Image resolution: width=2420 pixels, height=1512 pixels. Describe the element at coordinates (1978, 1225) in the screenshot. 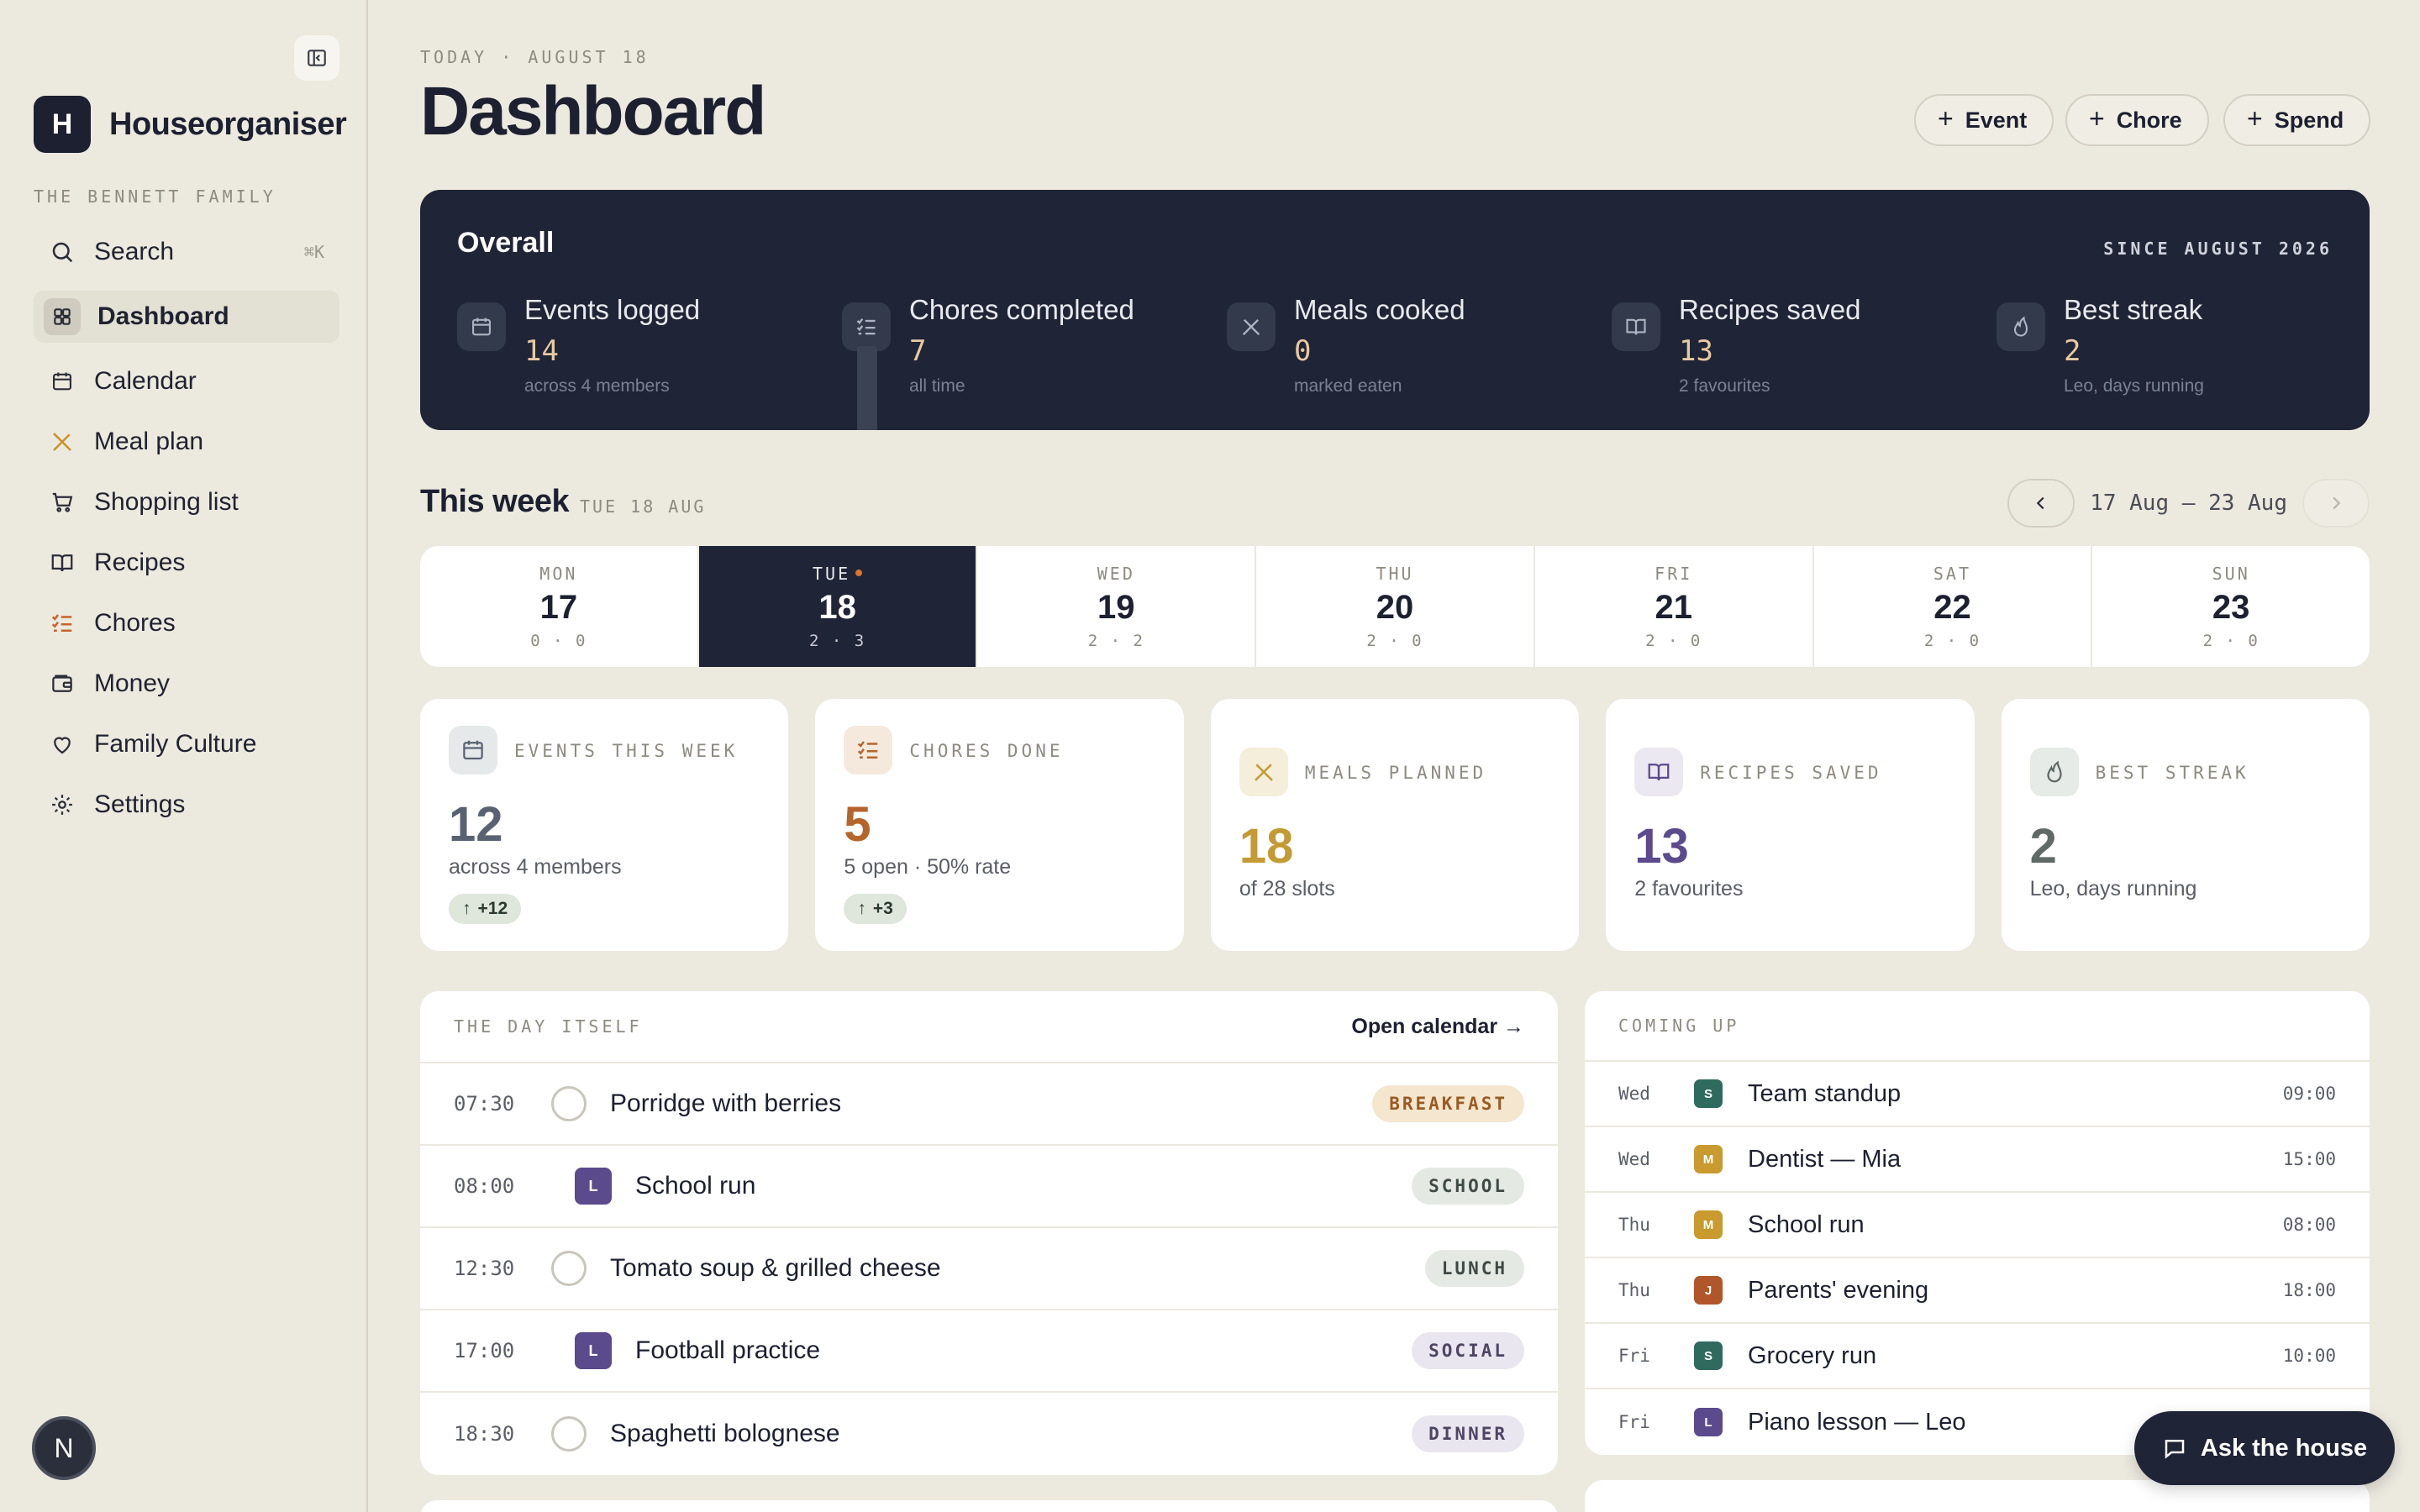

I see `list-item: Thu M School run 08:00` at that location.